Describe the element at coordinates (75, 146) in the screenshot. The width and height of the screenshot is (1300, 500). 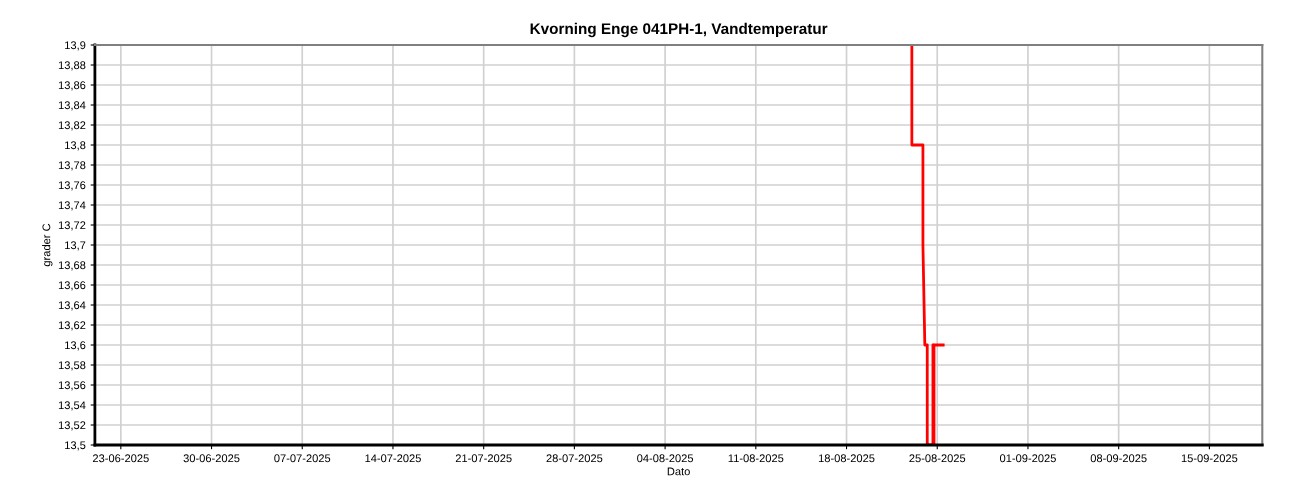
I see `y-tick-label: 13,8` at that location.